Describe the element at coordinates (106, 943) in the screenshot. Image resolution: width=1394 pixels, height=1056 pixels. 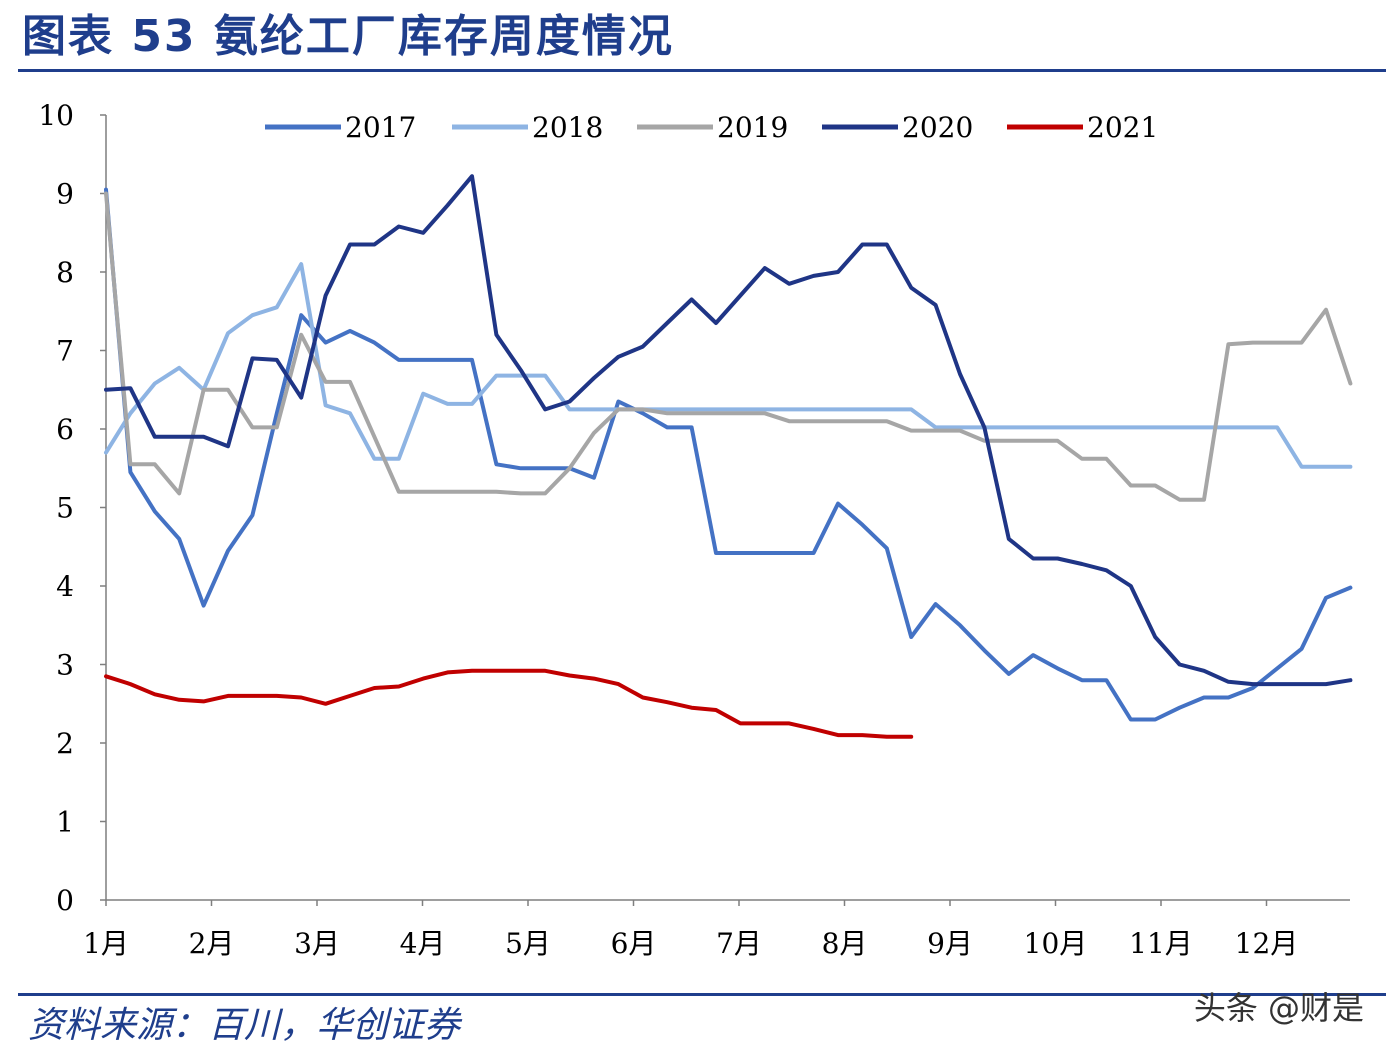
I see `x-tick-label: 1月` at that location.